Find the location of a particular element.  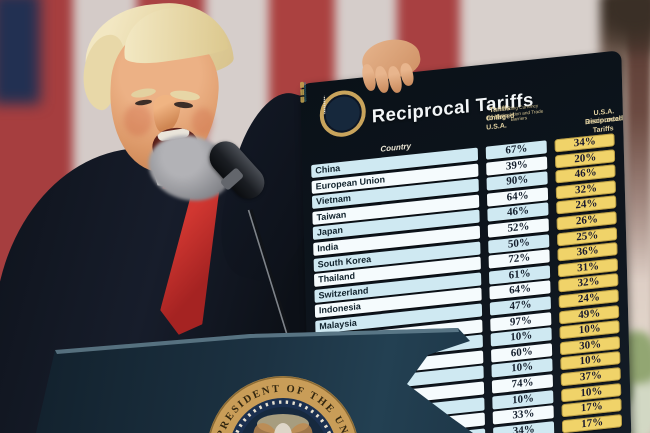

right-cheek is located at coordinates (203, 122).